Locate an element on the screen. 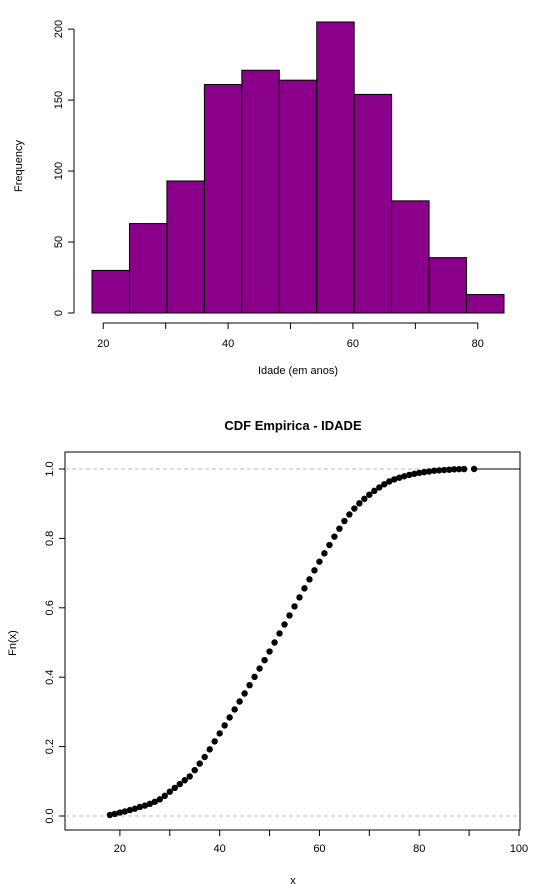  histogram-y-tick-label: 200 is located at coordinates (59, 29).